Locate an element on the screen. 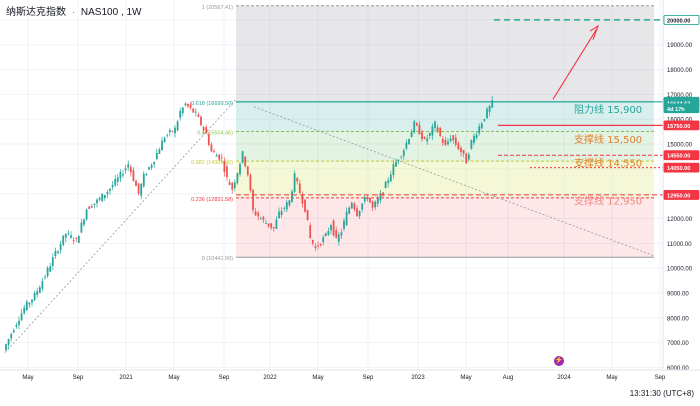 The image size is (700, 406). price-axis-tick: 8000.00 is located at coordinates (678, 319).